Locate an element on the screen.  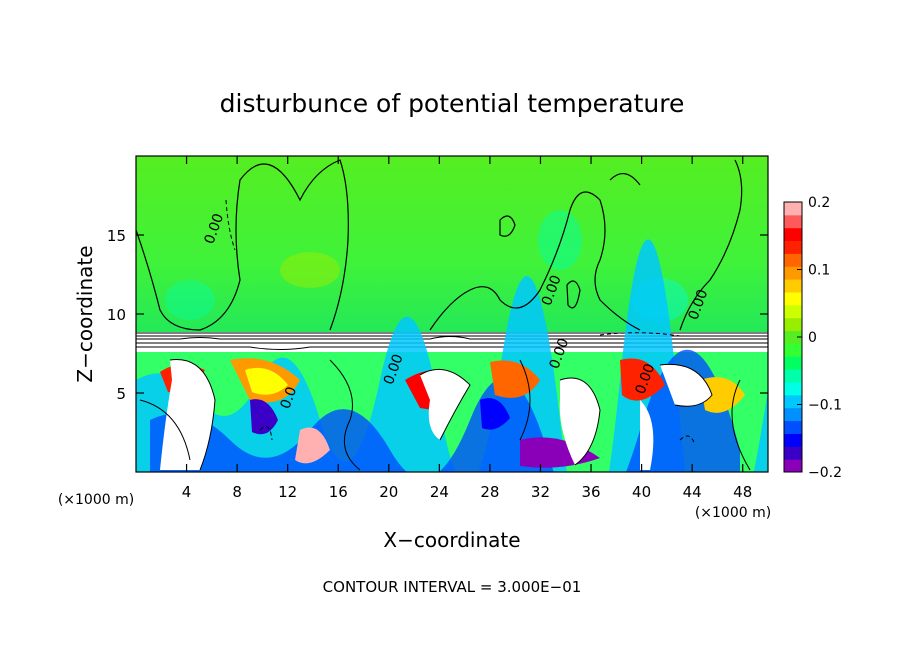
colorbar-tick-label: 0.2 is located at coordinates (819, 203).